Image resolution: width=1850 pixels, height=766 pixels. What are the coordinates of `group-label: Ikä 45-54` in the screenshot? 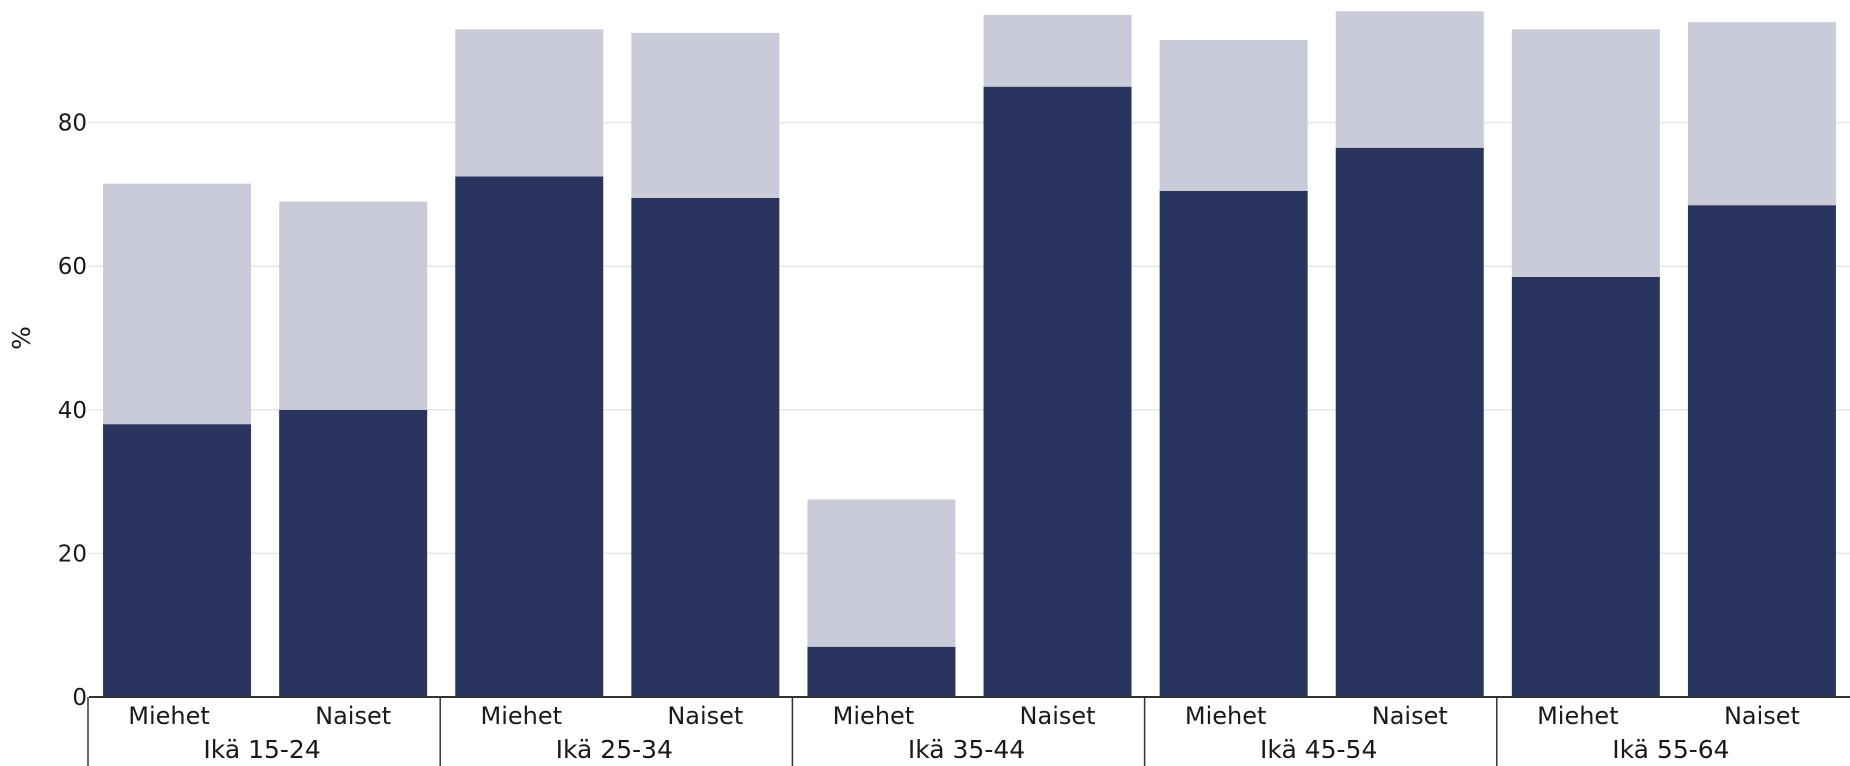 It's located at (1318, 749).